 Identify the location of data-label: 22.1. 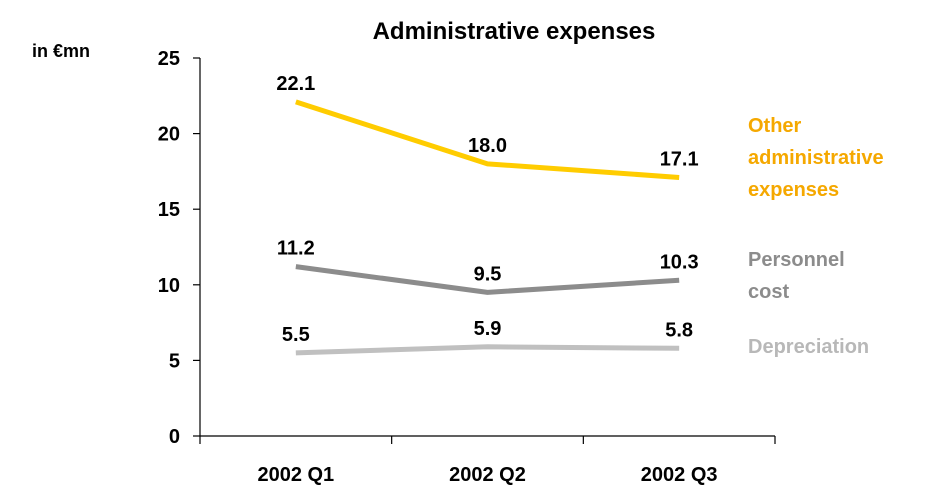
(295, 84).